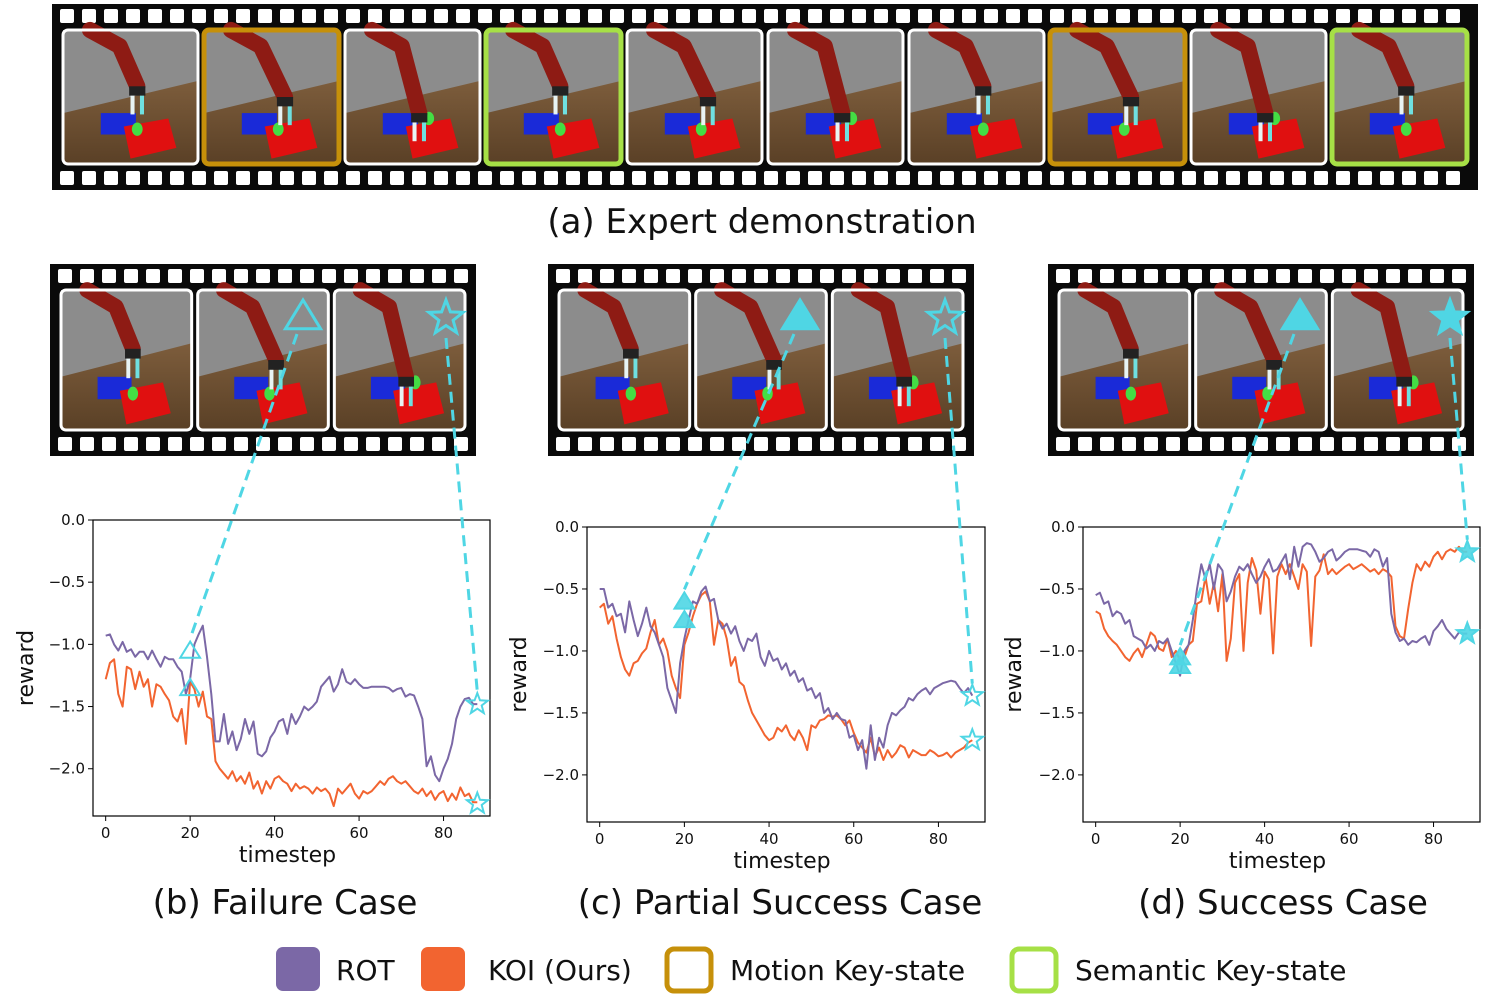  What do you see at coordinates (461, 515) in the screenshot?
I see `star-connector` at bounding box center [461, 515].